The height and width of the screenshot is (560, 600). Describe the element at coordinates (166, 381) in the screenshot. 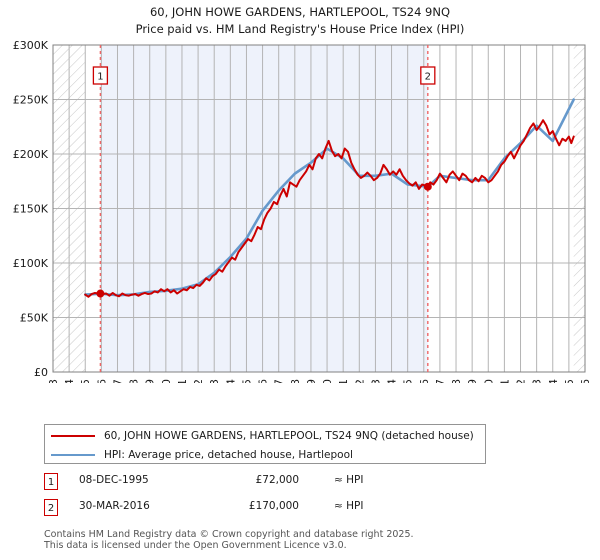

I see `x-axis-tick-label: 2000` at that location.